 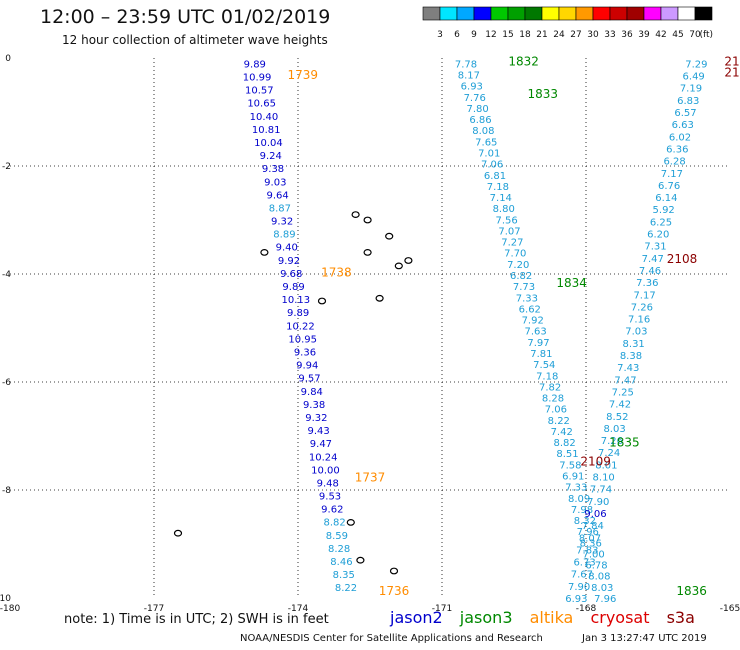 What do you see at coordinates (575, 35) in the screenshot?
I see `colorbar-tick-label: 27` at bounding box center [575, 35].